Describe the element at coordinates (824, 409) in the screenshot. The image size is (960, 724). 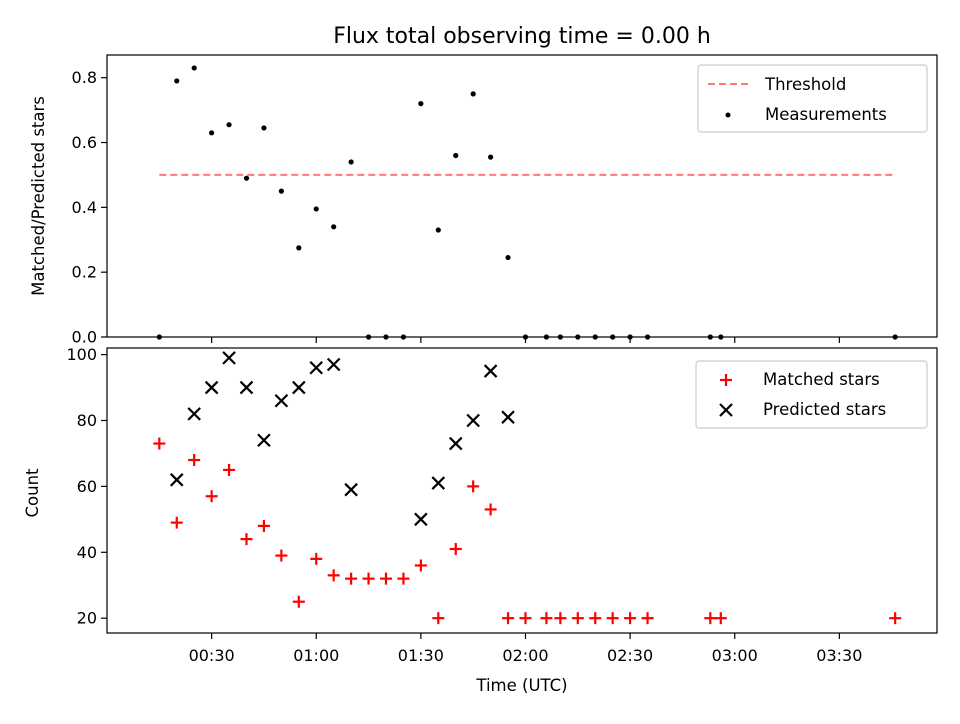
I see `legend-predicted-label: Predicted stars` at that location.